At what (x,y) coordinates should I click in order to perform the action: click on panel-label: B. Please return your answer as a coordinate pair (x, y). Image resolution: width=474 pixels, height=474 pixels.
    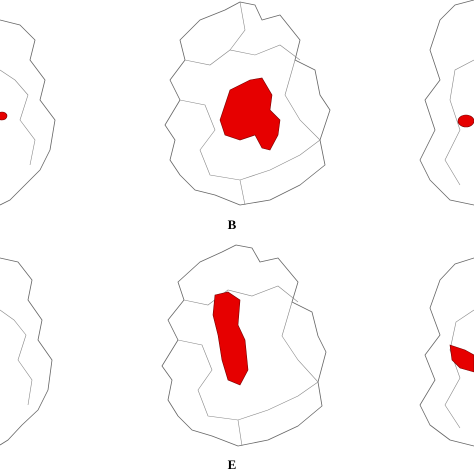
    Looking at the image, I should click on (232, 224).